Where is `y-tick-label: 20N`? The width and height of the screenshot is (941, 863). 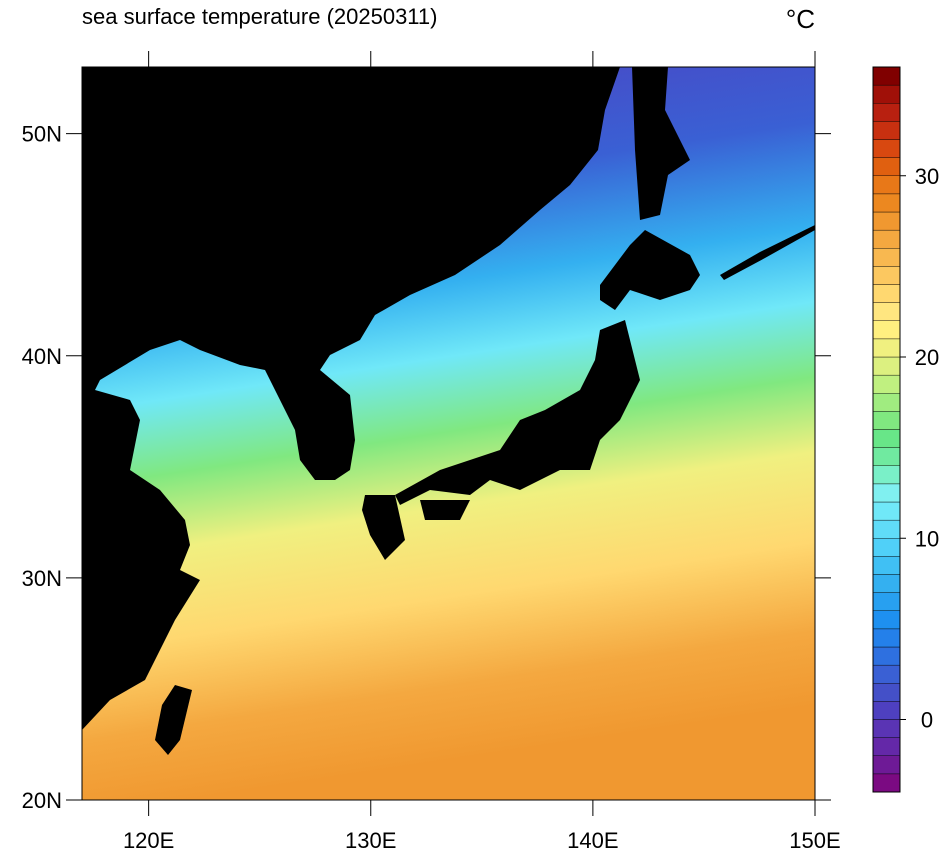
y-tick-label: 20N is located at coordinates (42, 800).